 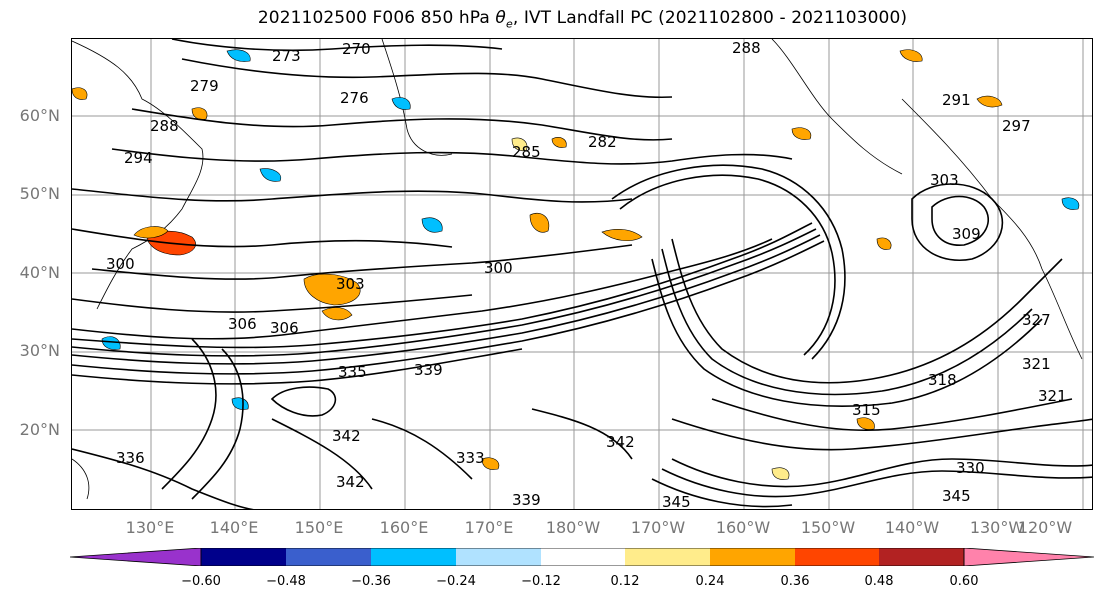 What do you see at coordinates (39, 115) in the screenshot?
I see `lat-label: 60°N` at bounding box center [39, 115].